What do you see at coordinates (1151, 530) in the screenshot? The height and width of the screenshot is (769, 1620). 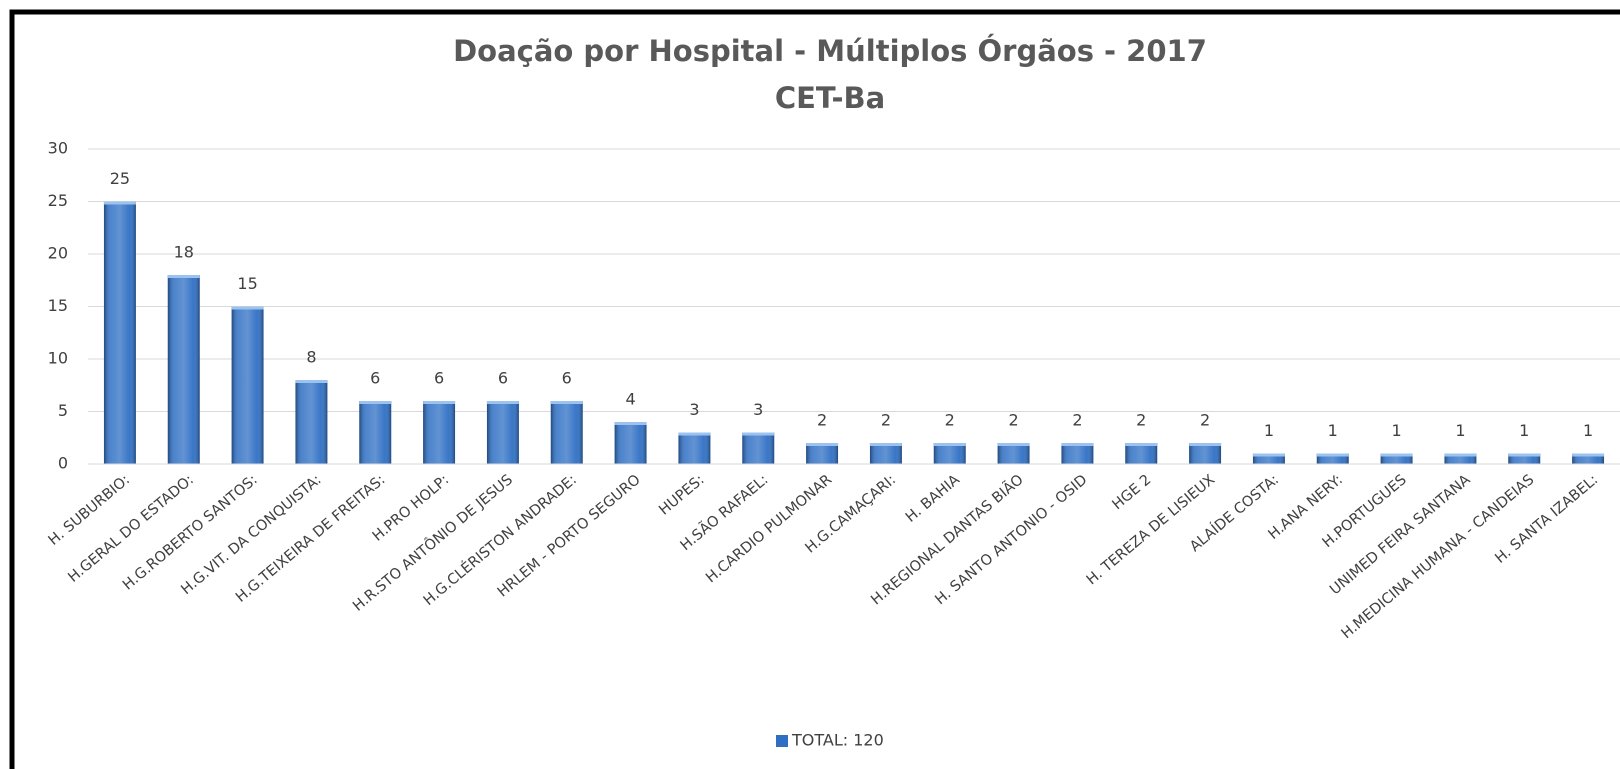 I see `x-tick-label: H. TEREZA DE LISIEUX` at bounding box center [1151, 530].